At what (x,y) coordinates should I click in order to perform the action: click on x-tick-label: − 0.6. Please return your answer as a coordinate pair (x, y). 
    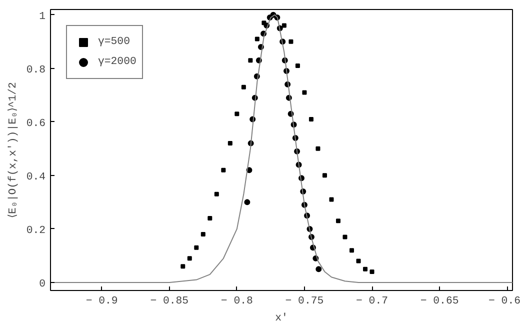
    Looking at the image, I should click on (504, 302).